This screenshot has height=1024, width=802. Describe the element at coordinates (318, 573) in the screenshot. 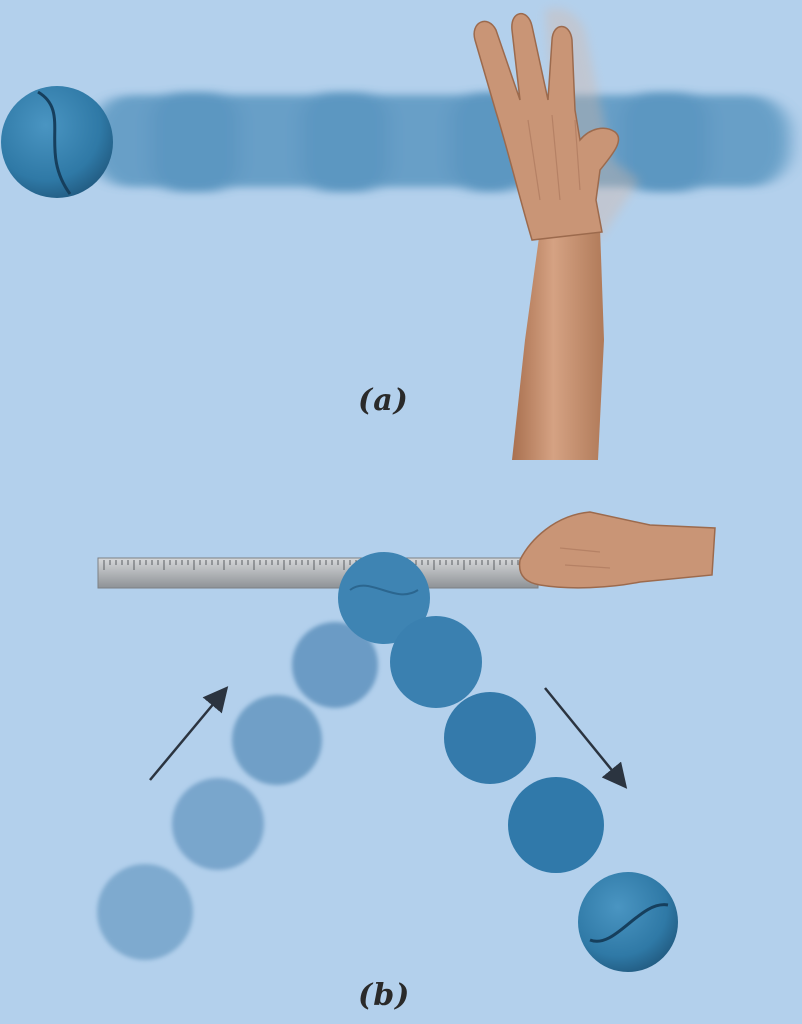

I see `ruler-icon` at that location.